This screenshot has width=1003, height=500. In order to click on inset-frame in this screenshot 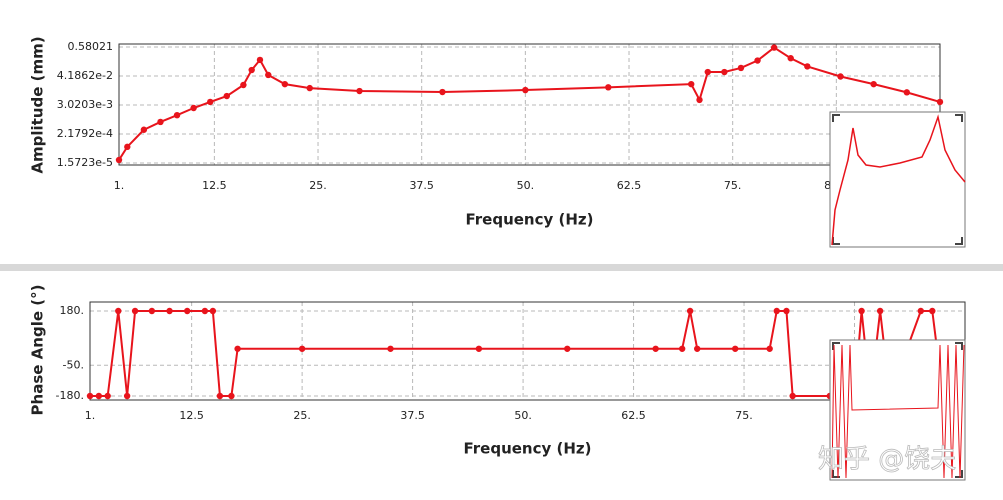, I will do `click(897, 179)`.